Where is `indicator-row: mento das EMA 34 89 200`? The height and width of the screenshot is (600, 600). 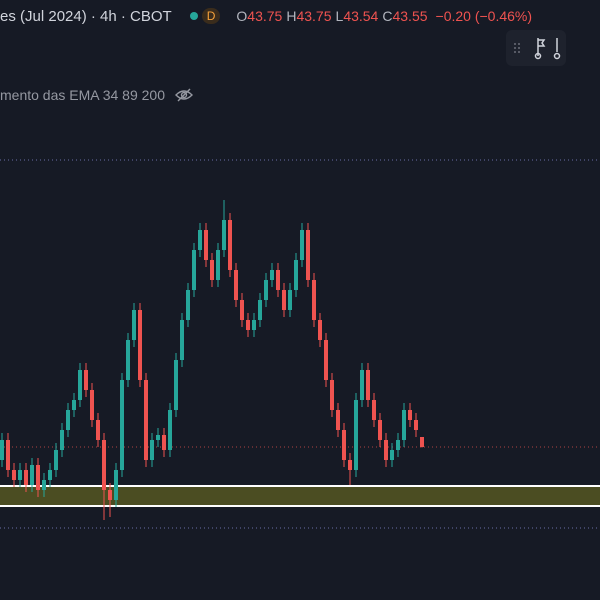 indicator-row: mento das EMA 34 89 200 is located at coordinates (96, 95).